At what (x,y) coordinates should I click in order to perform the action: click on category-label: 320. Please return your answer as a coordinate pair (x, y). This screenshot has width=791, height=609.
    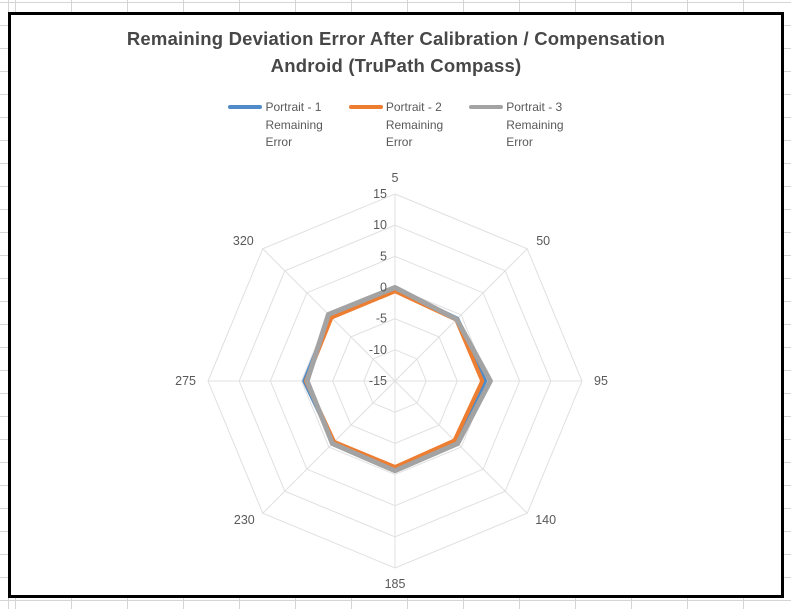
    Looking at the image, I should click on (243, 241).